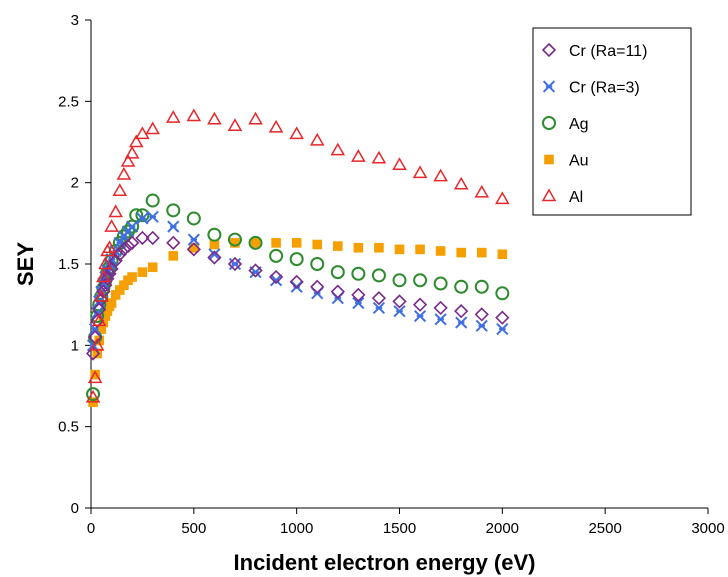 This screenshot has width=728, height=577. I want to click on series-asterisk, so click(297, 281).